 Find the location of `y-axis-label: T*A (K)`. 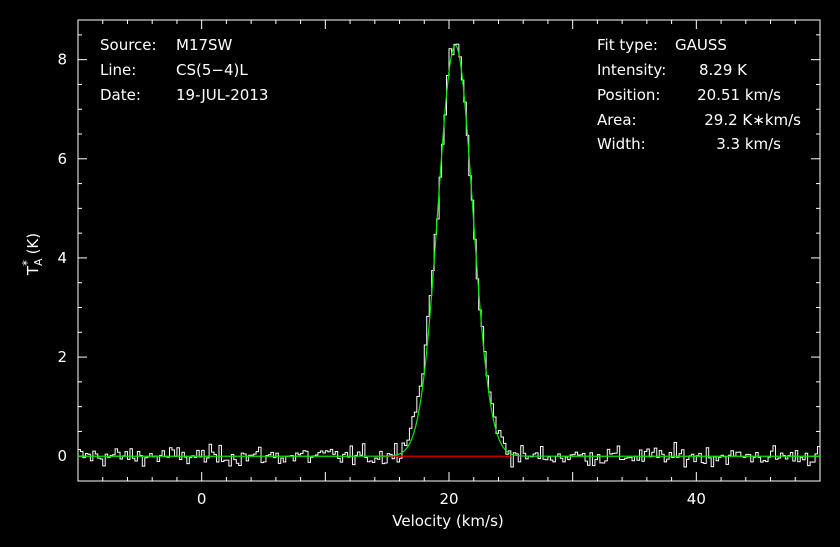

y-axis-label: T*A (K) is located at coordinates (32, 254).